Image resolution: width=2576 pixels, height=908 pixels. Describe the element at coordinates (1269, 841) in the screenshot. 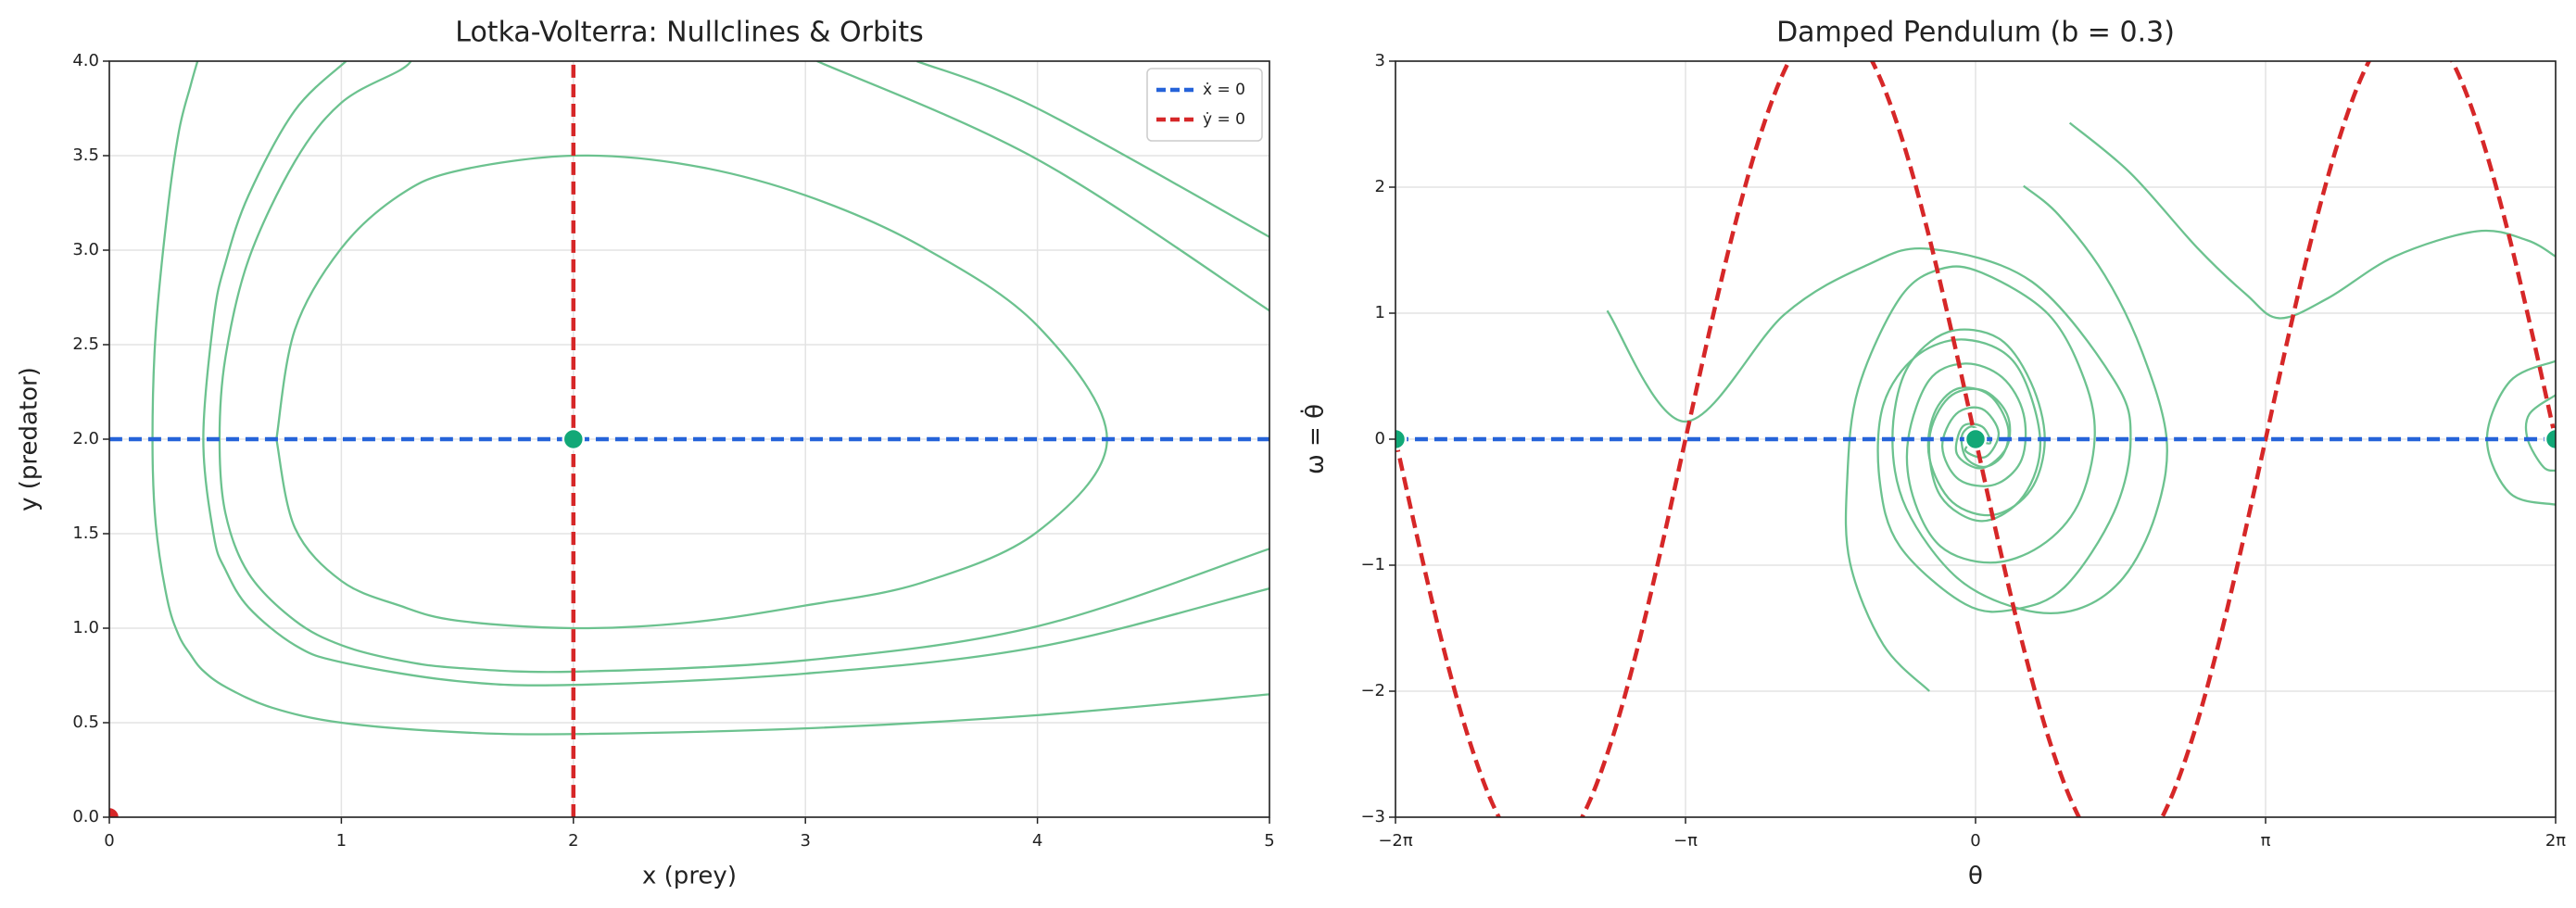

I see `x-tick-label: 5` at that location.